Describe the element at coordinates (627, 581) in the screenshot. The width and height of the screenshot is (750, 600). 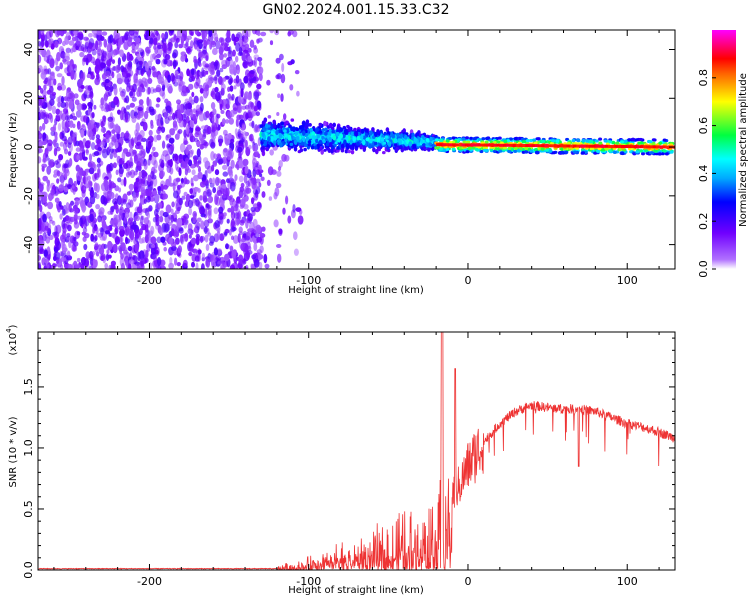
I see `snr-x-tick-label: 100` at that location.